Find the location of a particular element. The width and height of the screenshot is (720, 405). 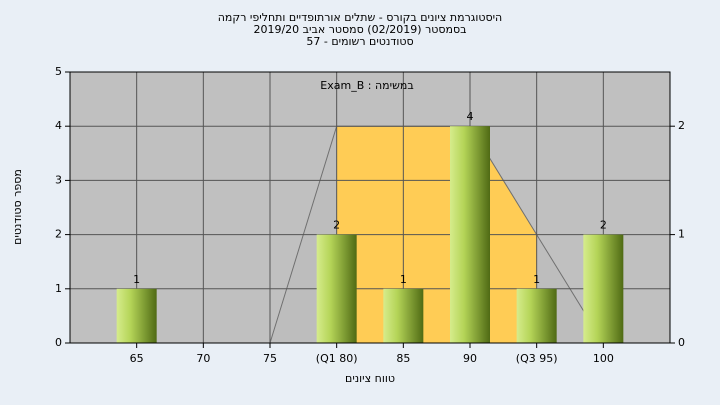

x-tick-label: 65 is located at coordinates (137, 358).